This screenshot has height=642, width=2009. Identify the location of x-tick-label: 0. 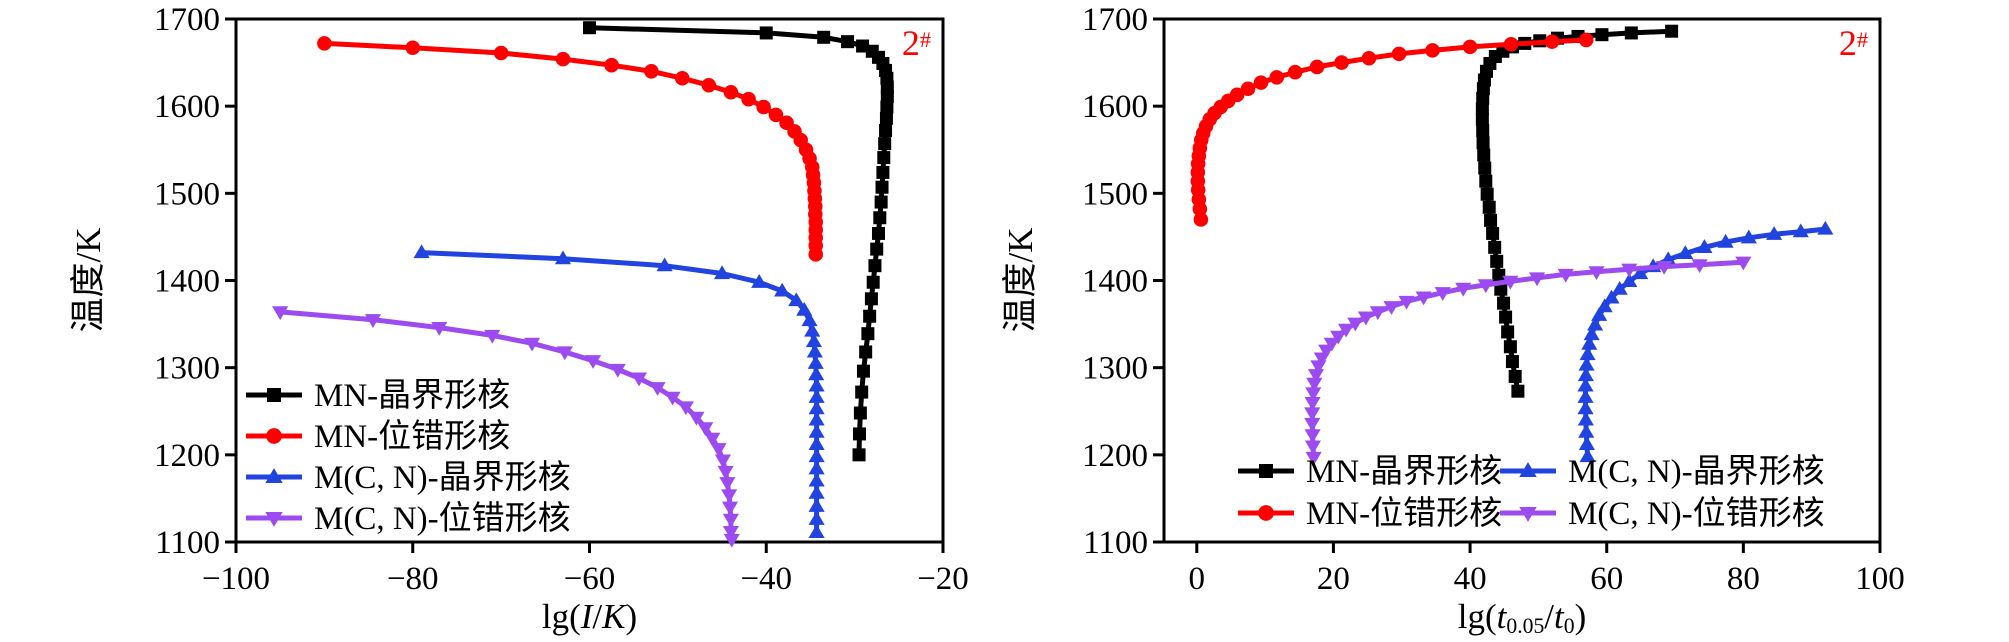
(1197, 579).